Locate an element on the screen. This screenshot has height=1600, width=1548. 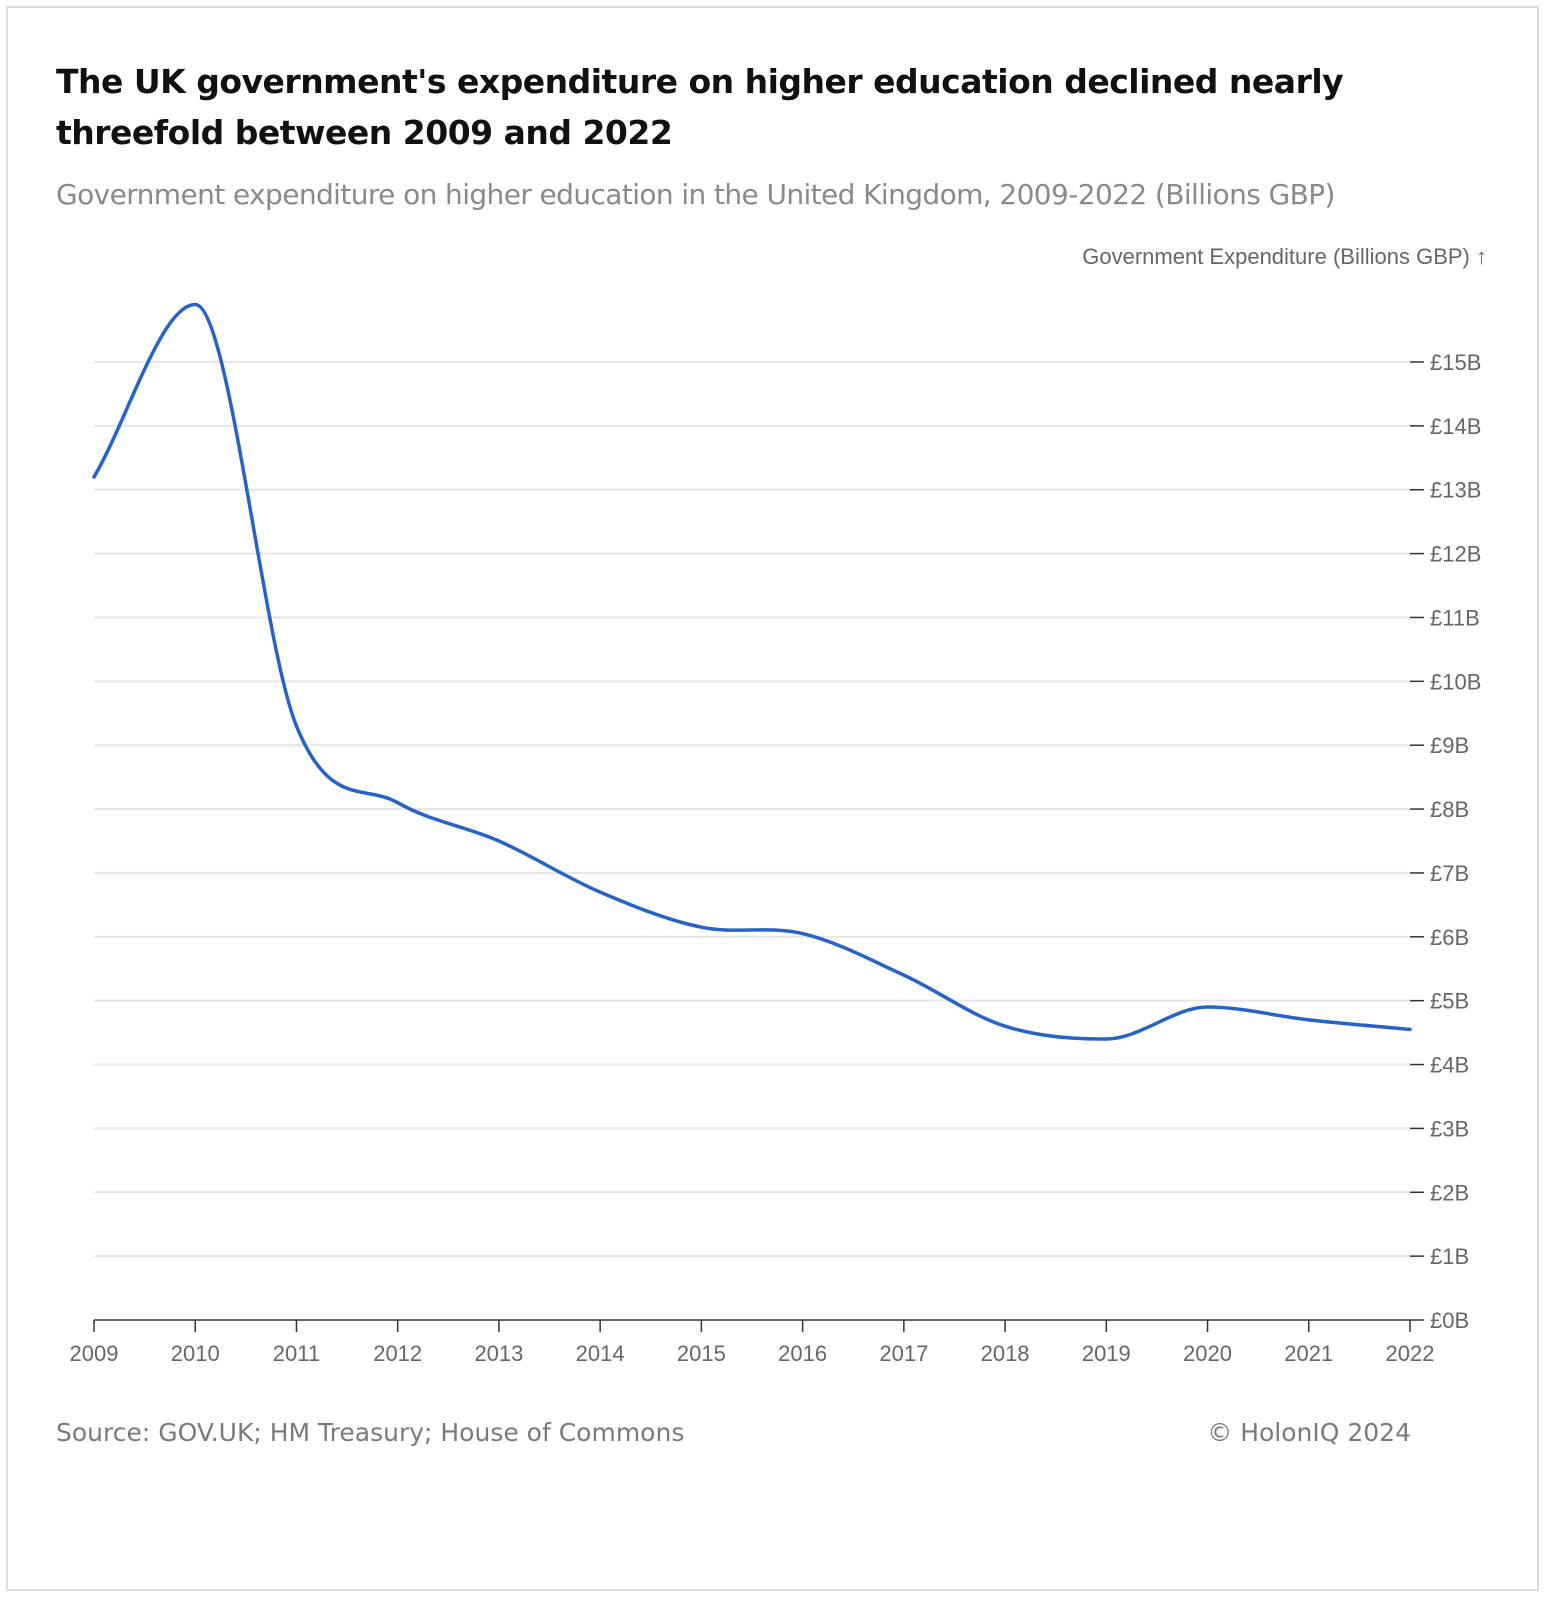
x-tick-label: 2020 is located at coordinates (1207, 1353).